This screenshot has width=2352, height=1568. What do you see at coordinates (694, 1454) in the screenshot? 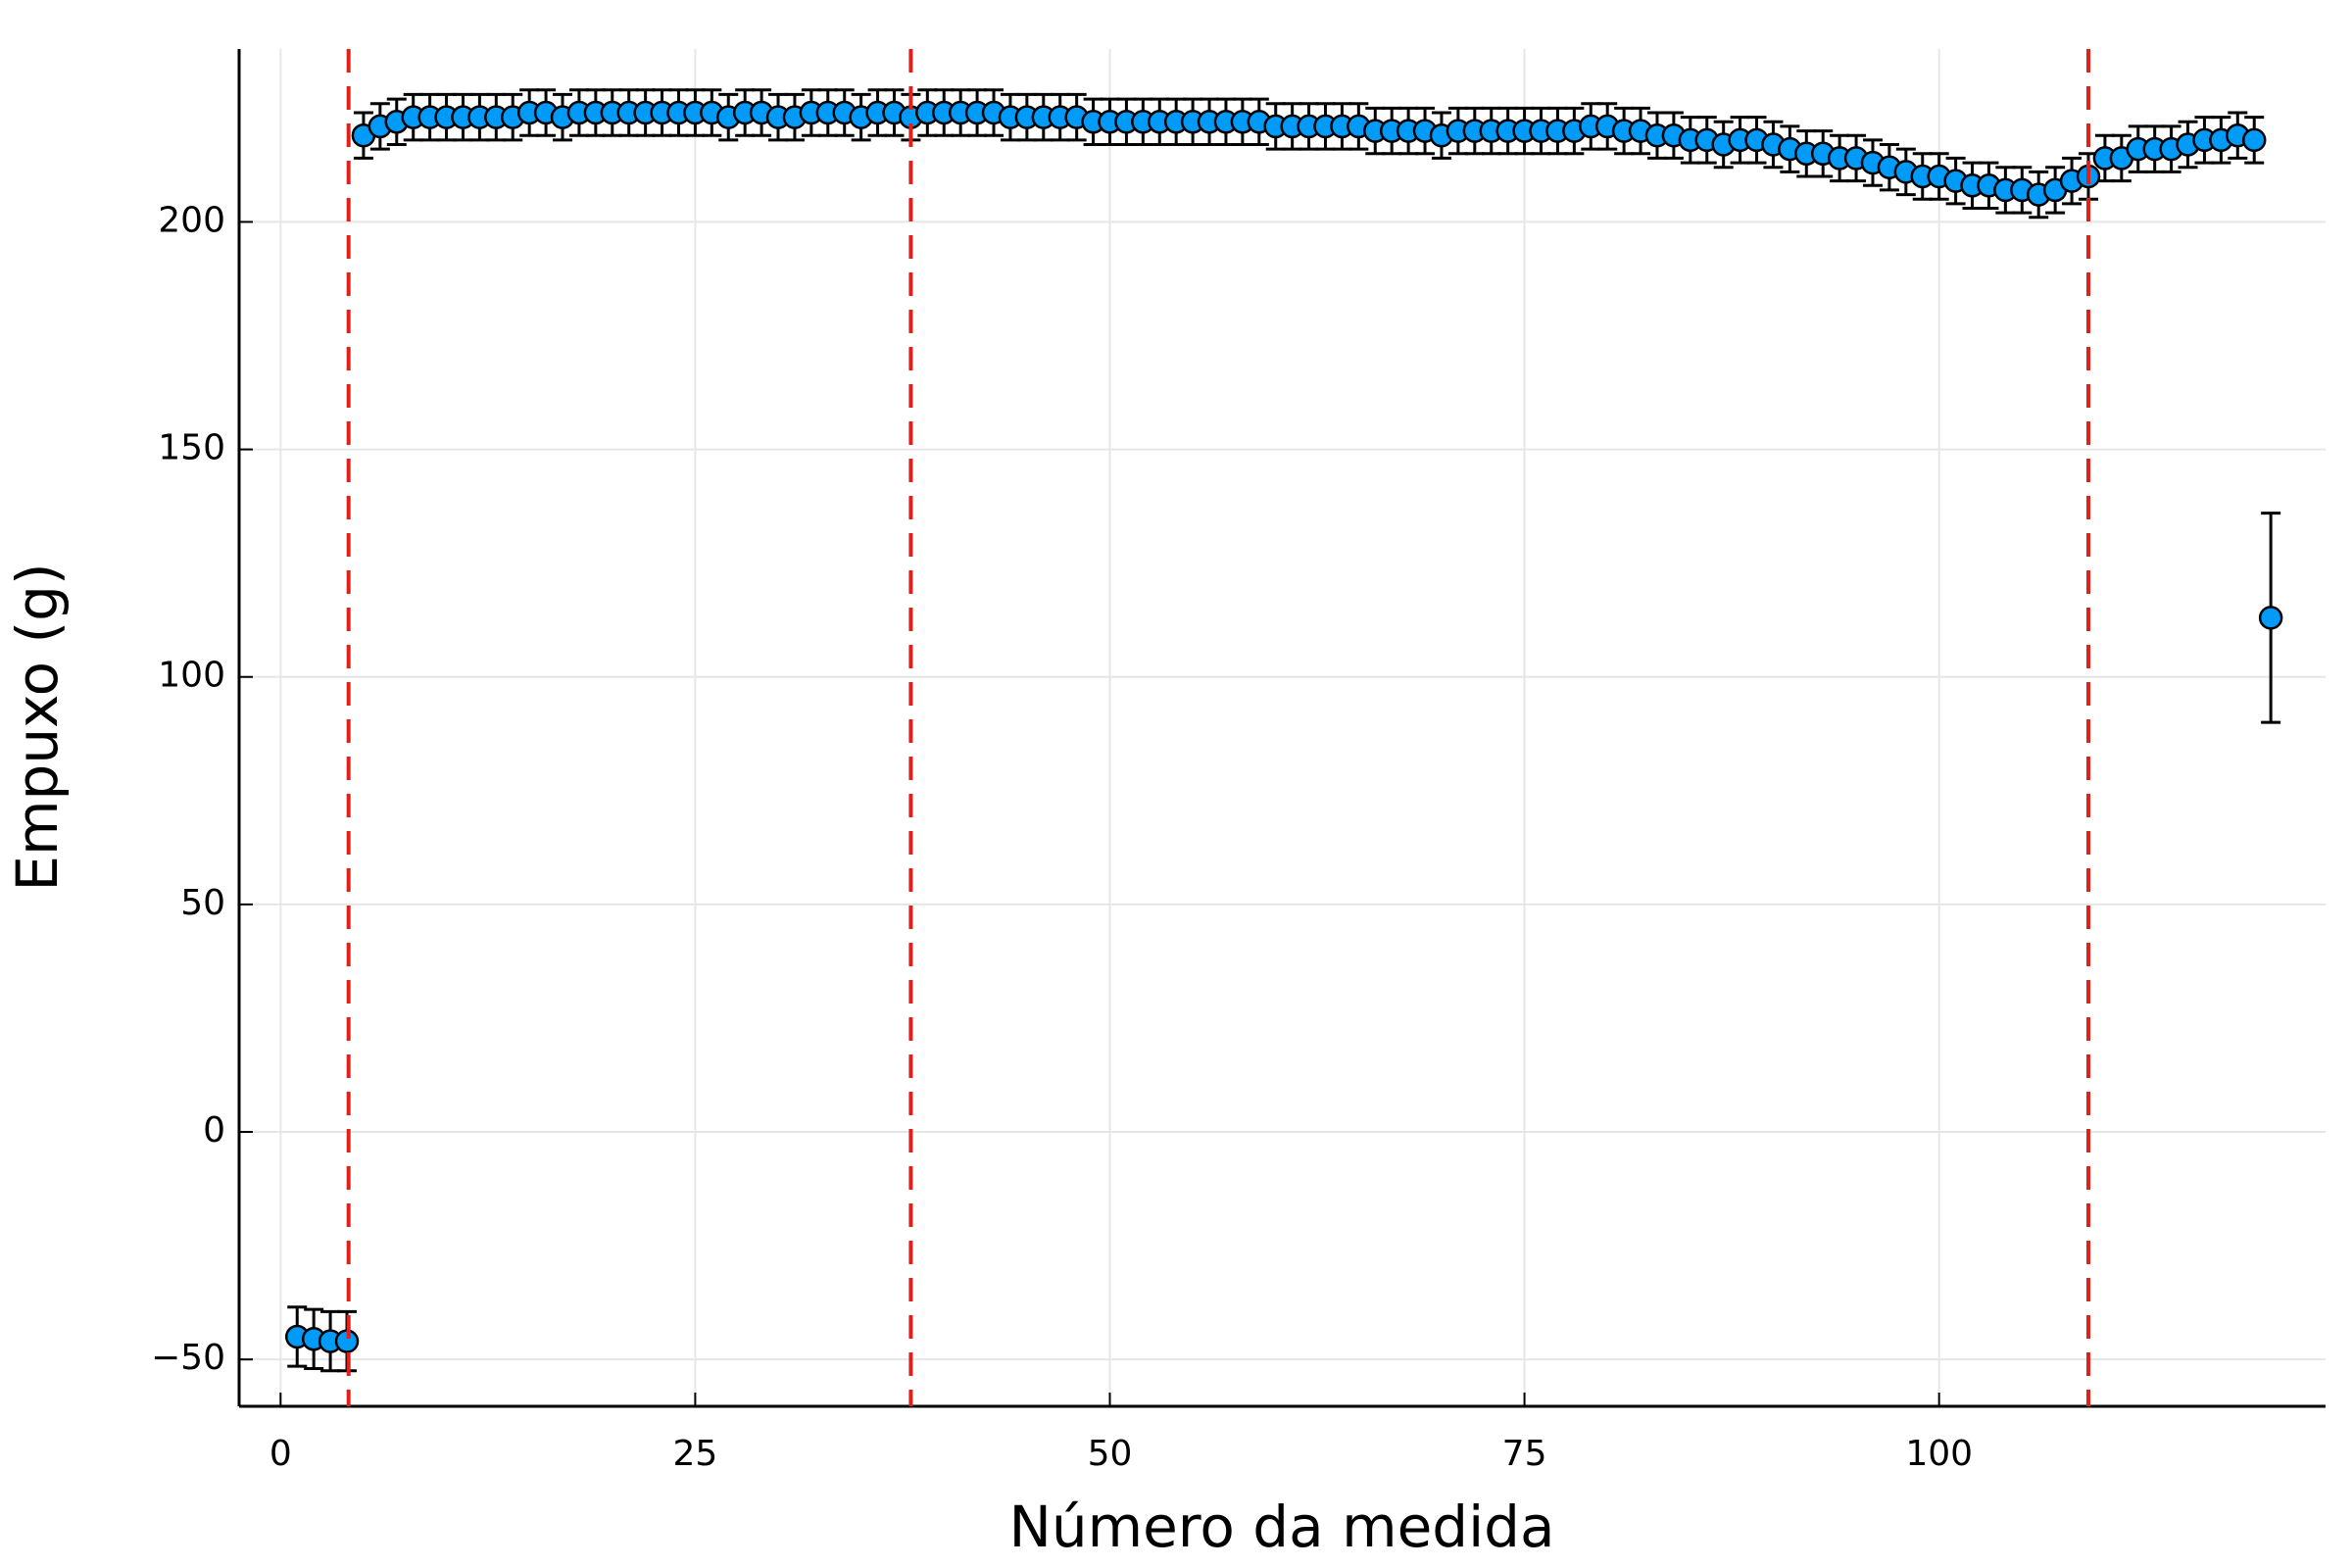
I see `x-tick-label: 25` at bounding box center [694, 1454].